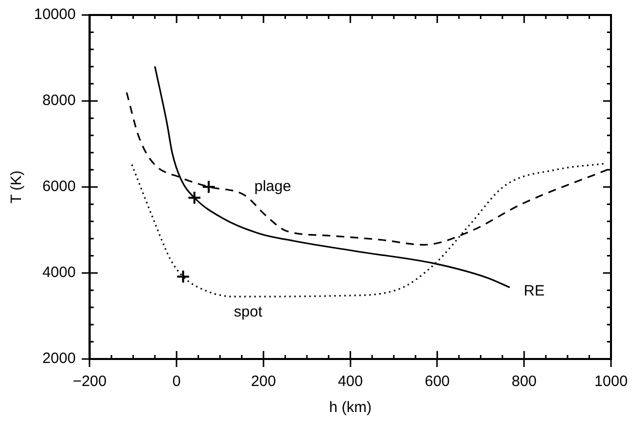 The width and height of the screenshot is (639, 421). I want to click on y-axis-title: T (K), so click(17, 187).